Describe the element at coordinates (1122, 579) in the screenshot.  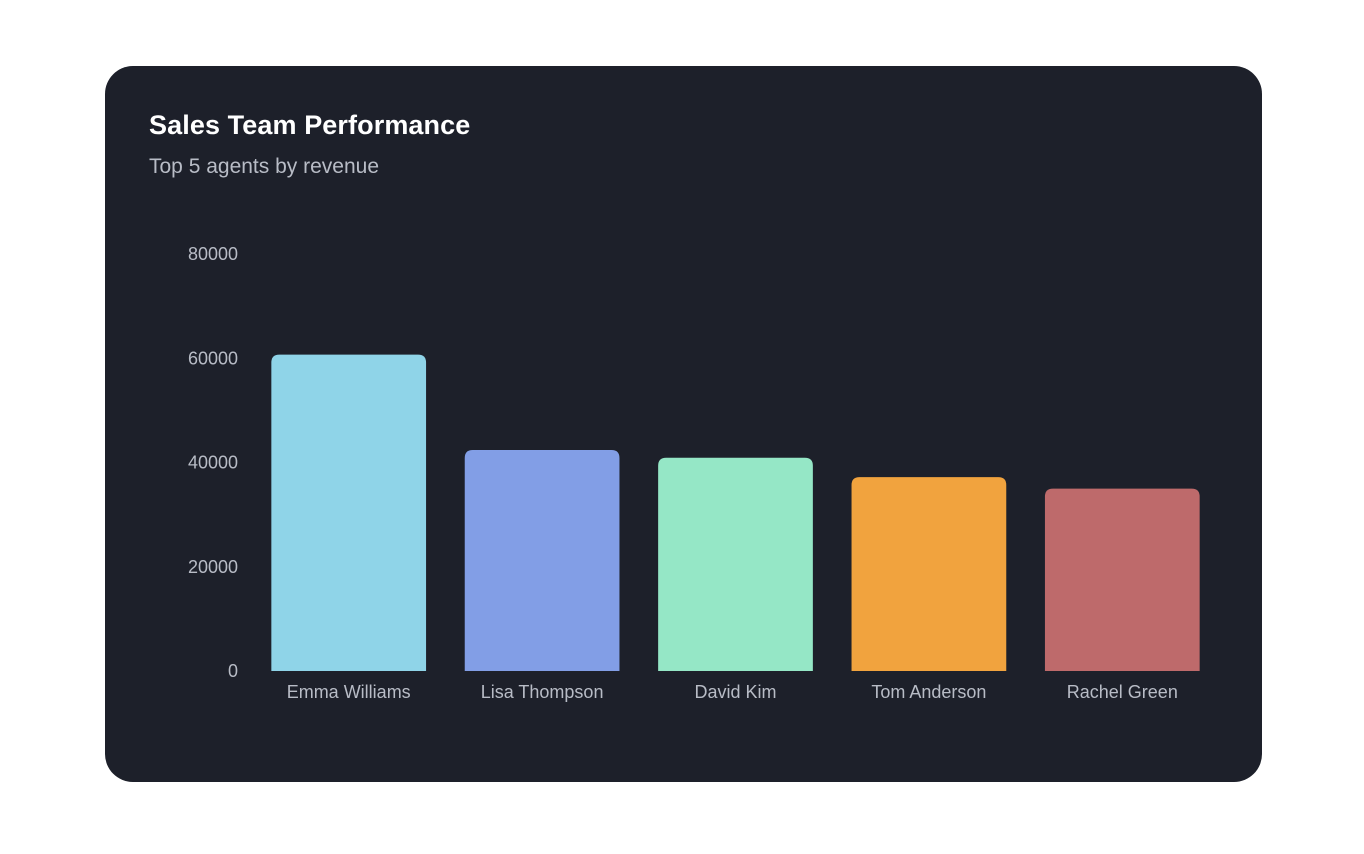
I see `bar-rachel-green` at that location.